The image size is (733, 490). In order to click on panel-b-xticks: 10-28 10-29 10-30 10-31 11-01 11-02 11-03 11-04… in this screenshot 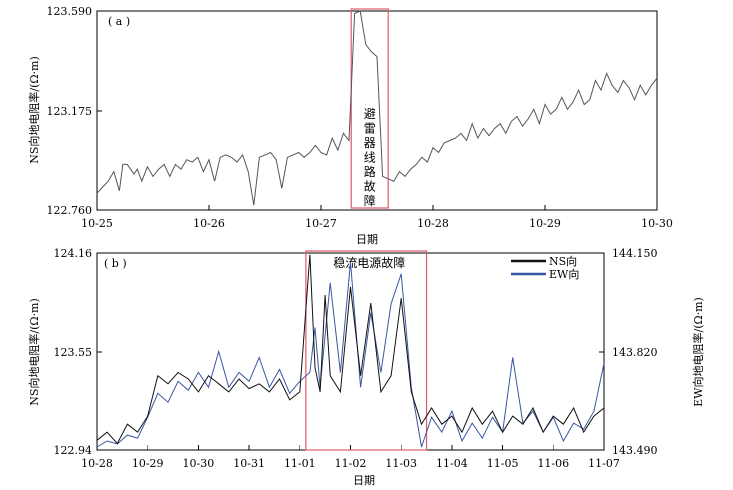, I will do `click(350, 457)`.